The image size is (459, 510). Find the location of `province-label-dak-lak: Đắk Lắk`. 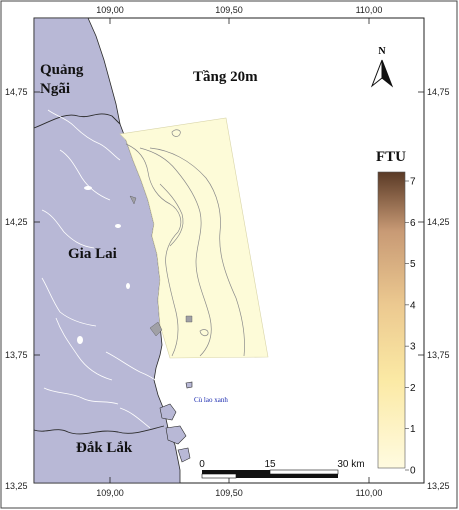

province-label-dak-lak: Đắk Lắk is located at coordinates (104, 448).